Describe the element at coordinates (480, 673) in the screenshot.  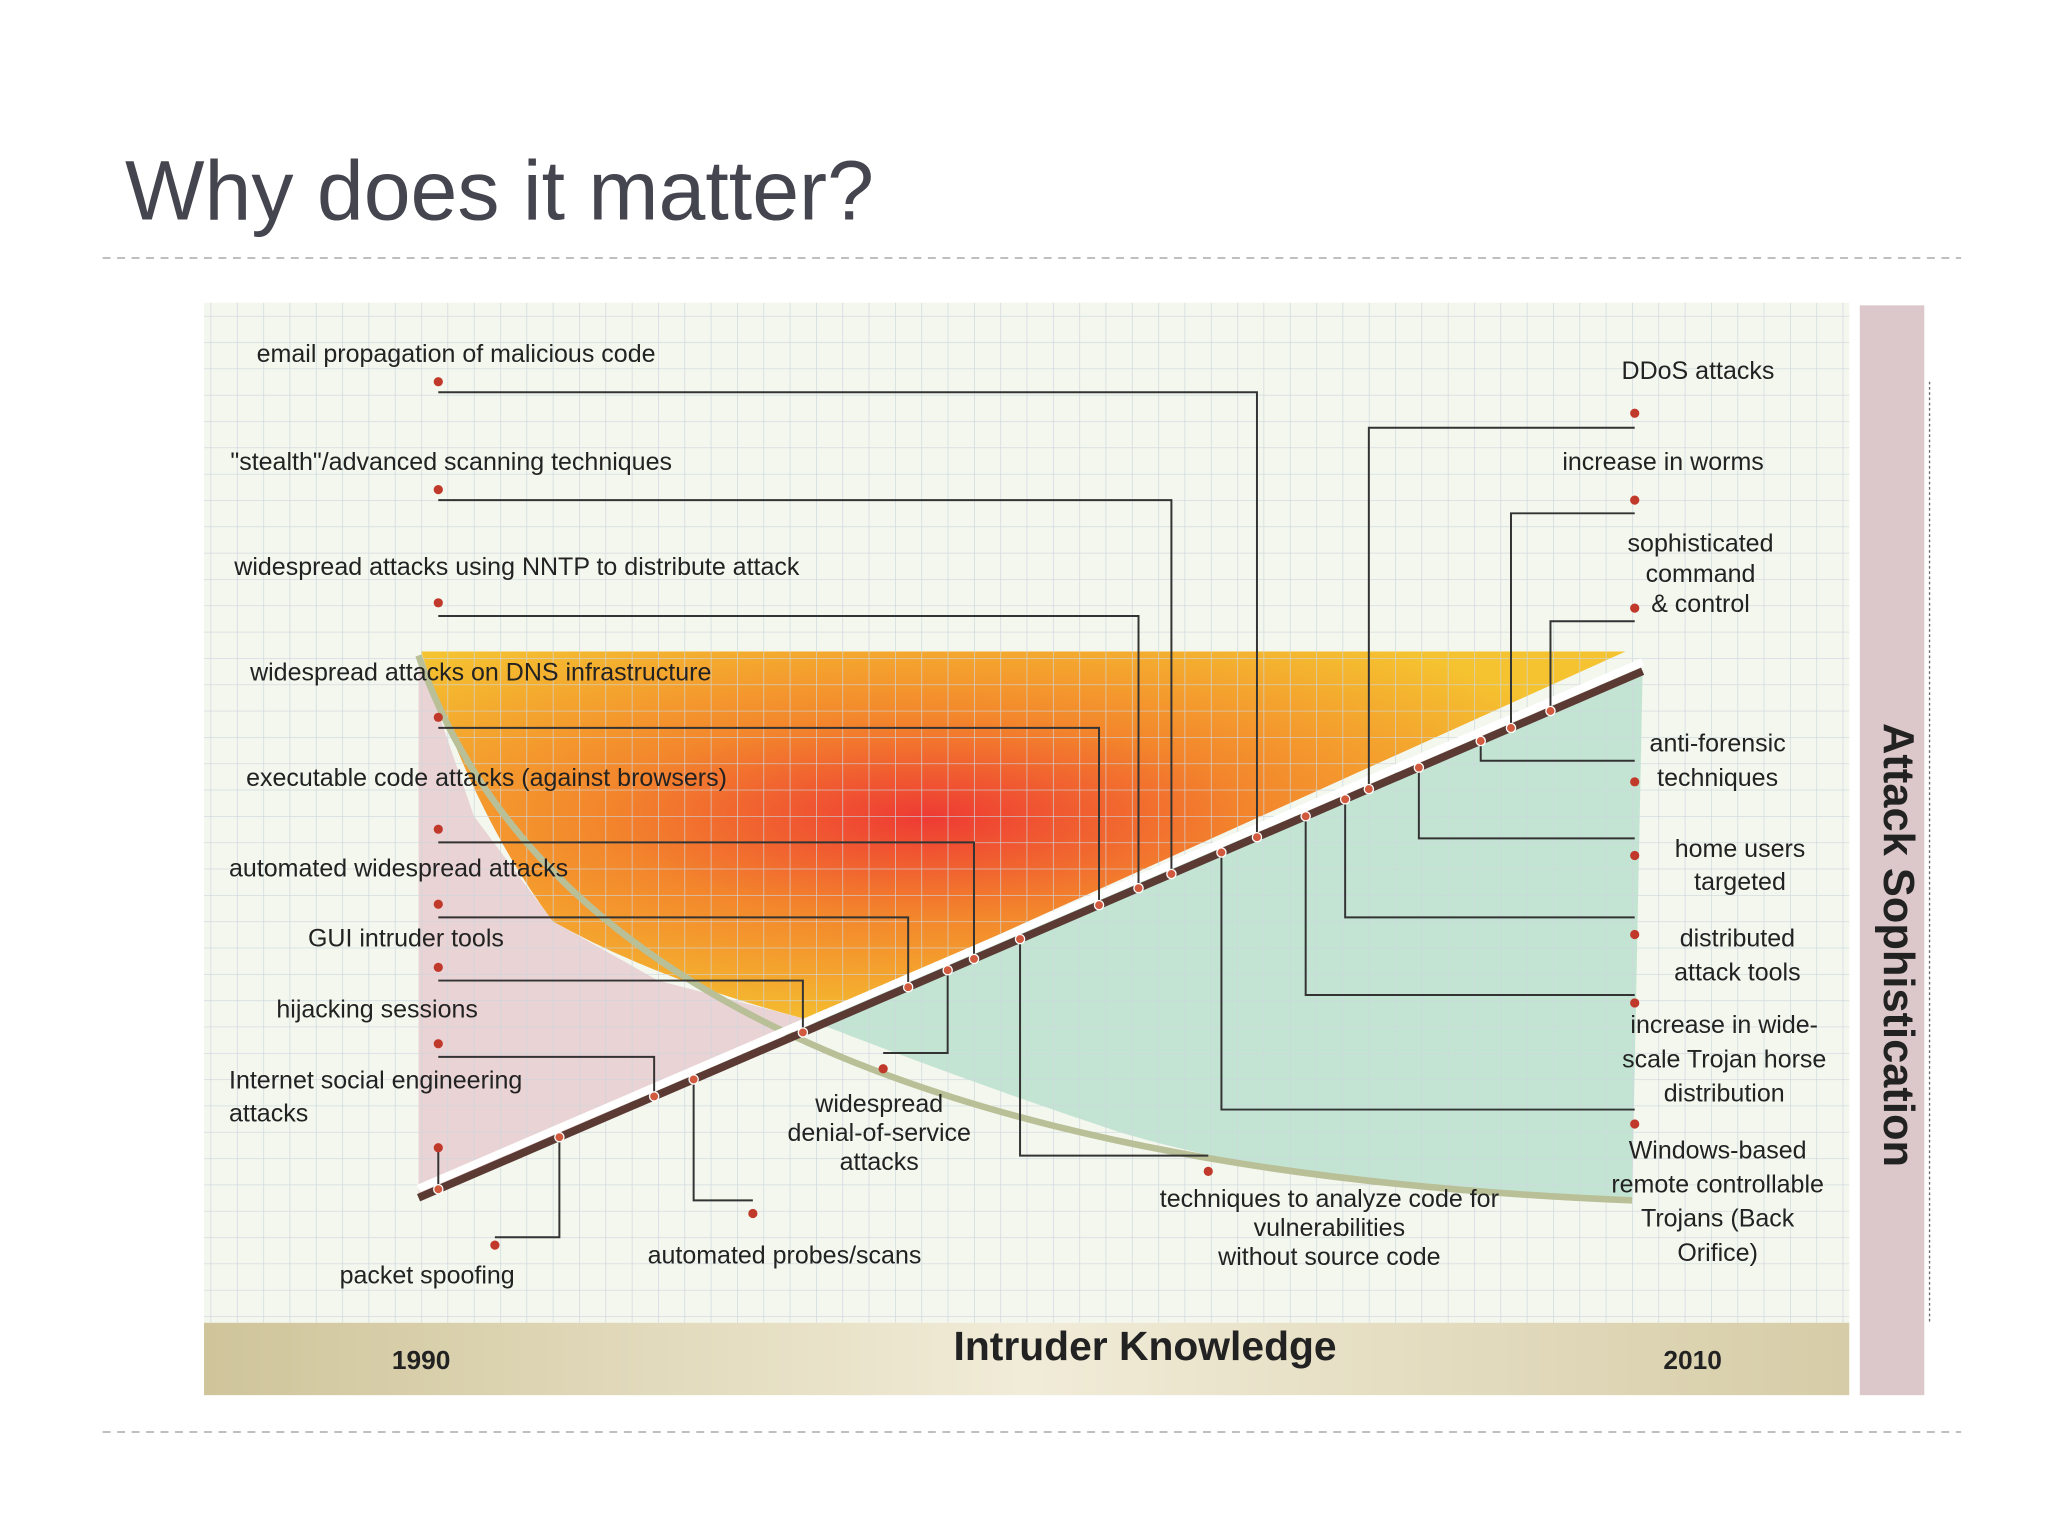
I see `label: widespread attacks on DNS infrastructure` at that location.